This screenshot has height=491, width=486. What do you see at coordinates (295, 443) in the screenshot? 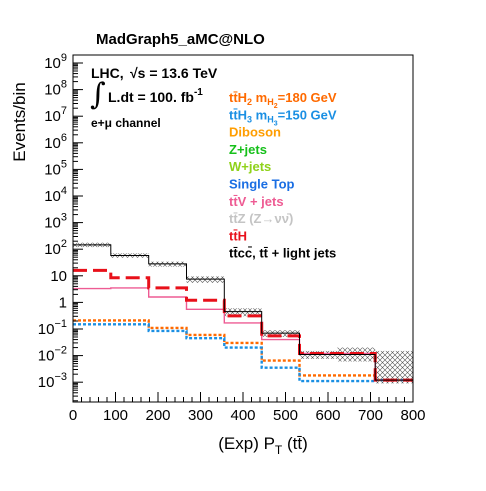
I see `x-axis-title-tail: (tt̄)` at bounding box center [295, 443].